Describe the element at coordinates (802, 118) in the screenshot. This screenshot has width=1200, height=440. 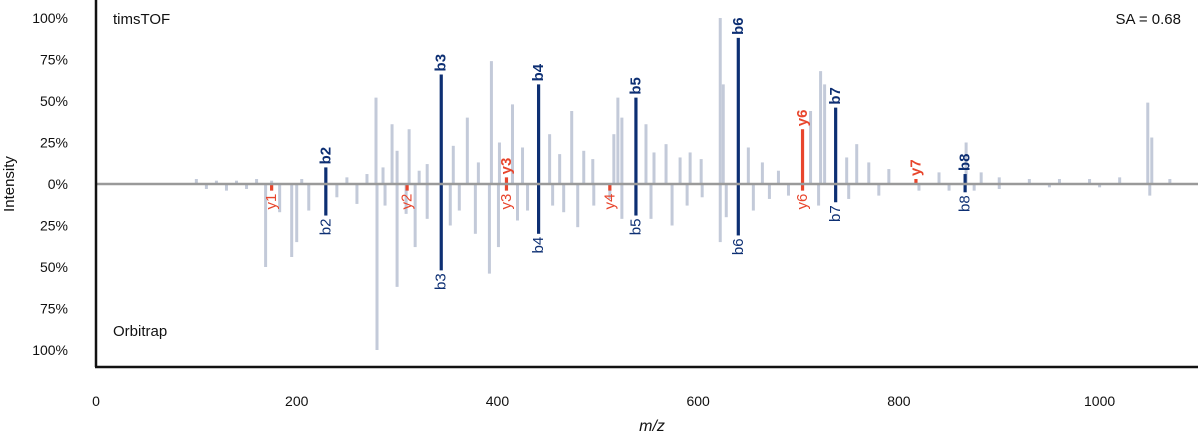
I see `peak-label-y6-top: y6` at that location.